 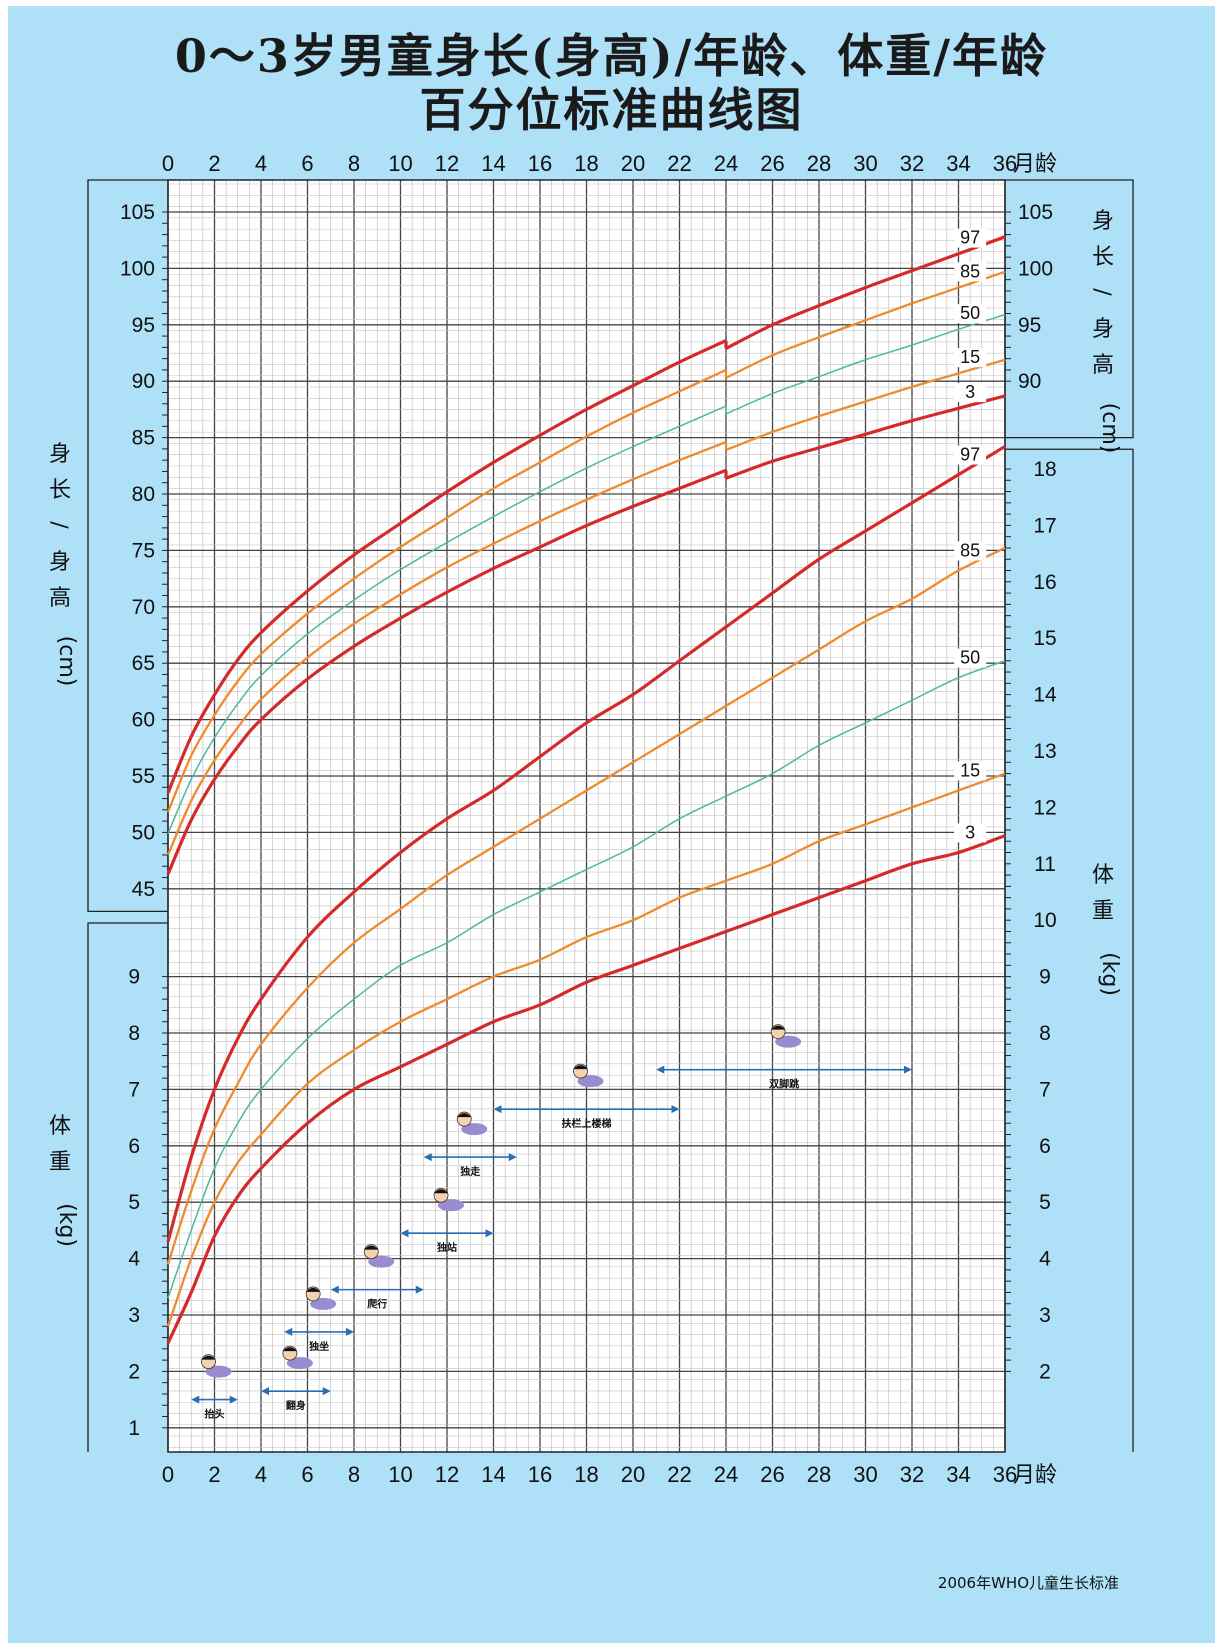 I want to click on x-tick-label-bottom: 24, so click(x=726, y=1474).